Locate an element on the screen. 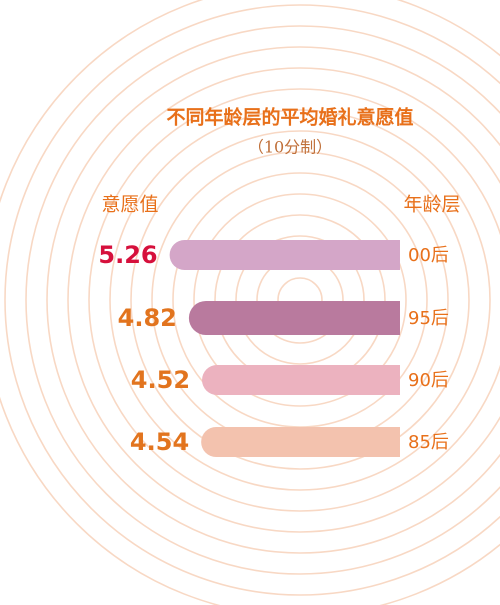 This screenshot has height=605, width=500. chart-title: 不同年龄层的平均婚礼意愿值 is located at coordinates (289, 117).